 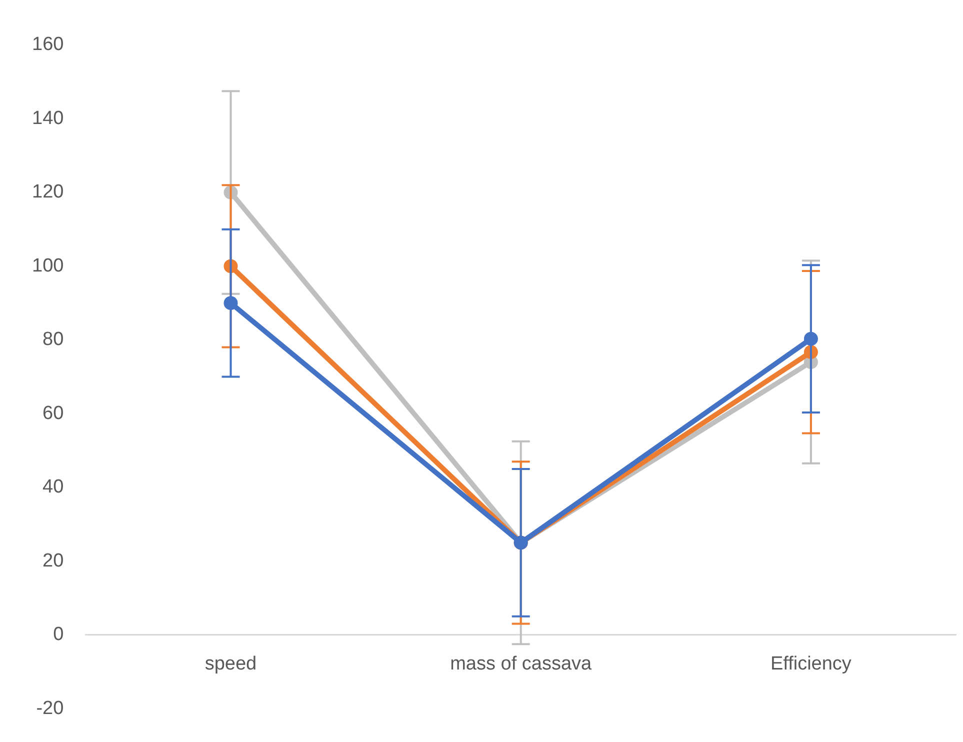 What do you see at coordinates (811, 664) in the screenshot?
I see `x-tick-label: Efficiency` at bounding box center [811, 664].